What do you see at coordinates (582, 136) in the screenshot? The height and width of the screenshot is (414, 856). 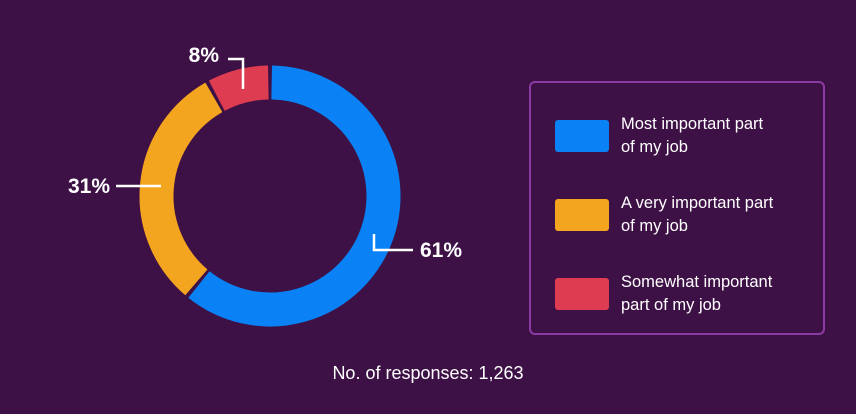 I see `legend-swatch-blue` at bounding box center [582, 136].